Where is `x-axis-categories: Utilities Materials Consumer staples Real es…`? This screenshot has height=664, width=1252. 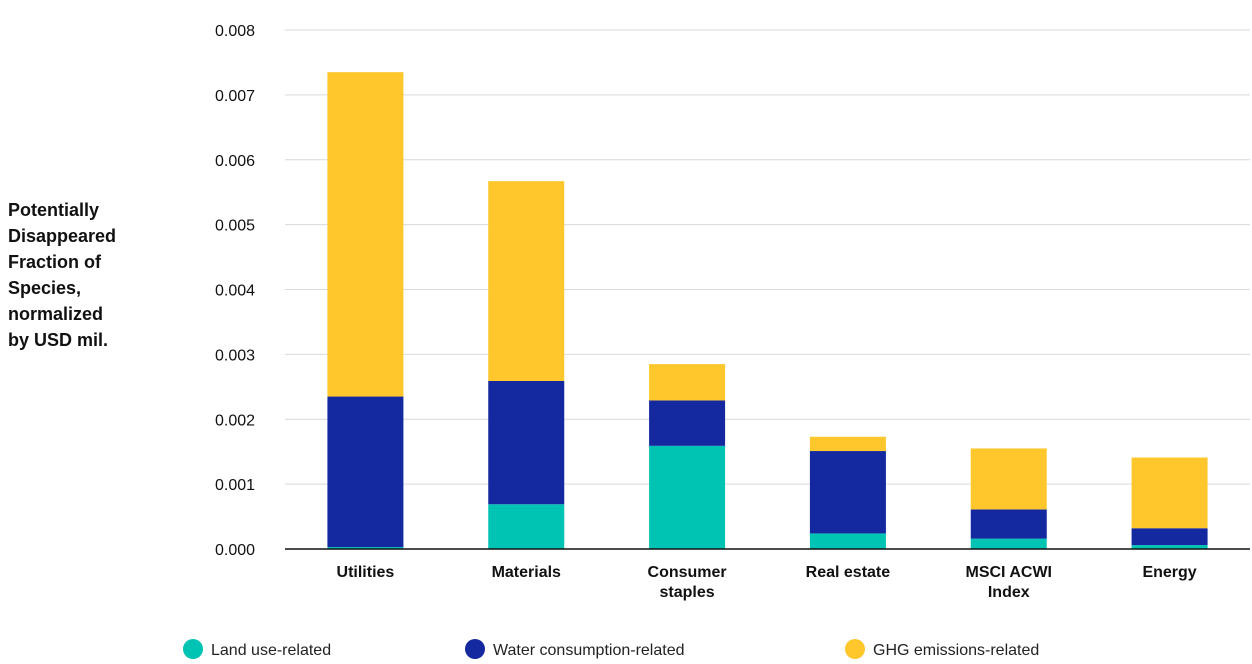 x-axis-categories: Utilities Materials Consumer staples Real es… is located at coordinates (767, 582).